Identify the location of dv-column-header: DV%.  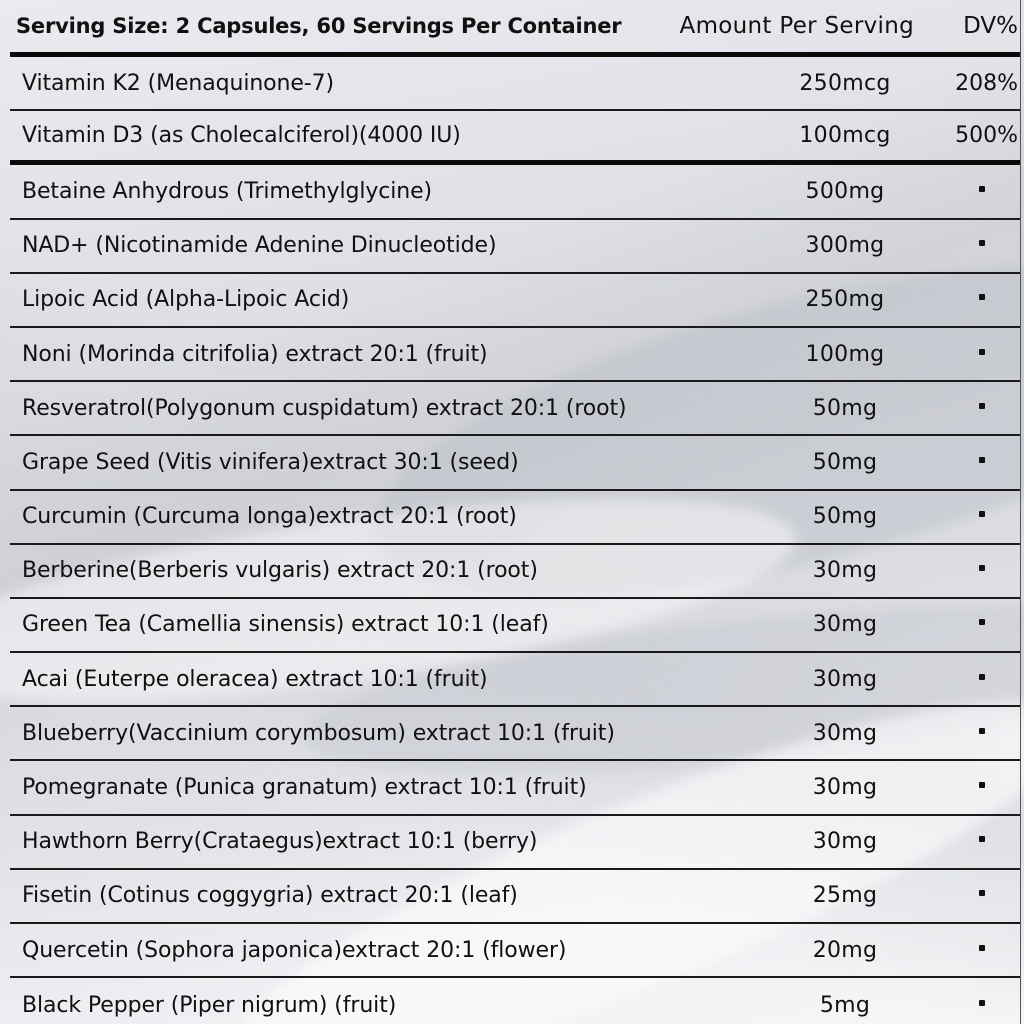
(990, 26).